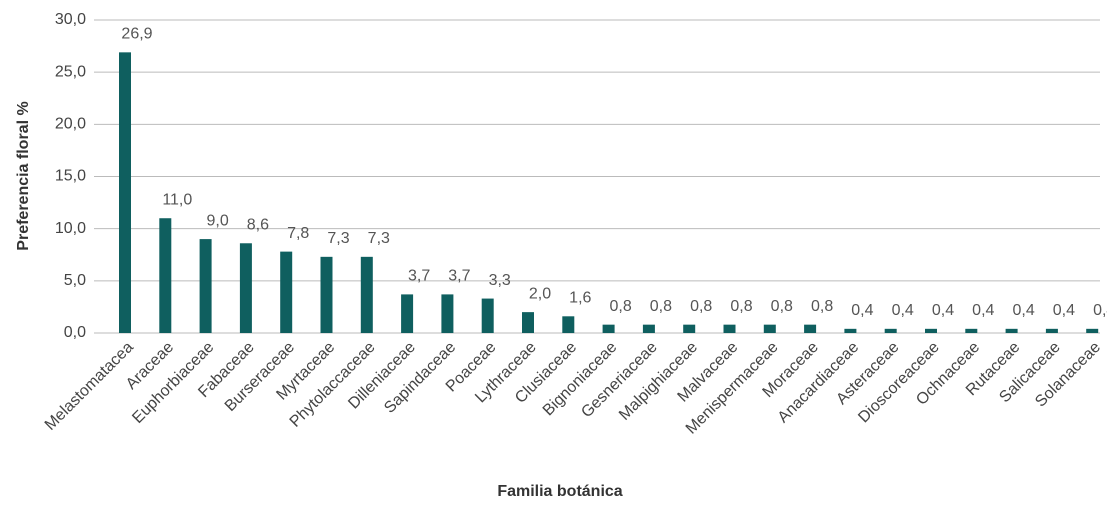 The height and width of the screenshot is (509, 1107). I want to click on value-label: 1,6, so click(580, 298).